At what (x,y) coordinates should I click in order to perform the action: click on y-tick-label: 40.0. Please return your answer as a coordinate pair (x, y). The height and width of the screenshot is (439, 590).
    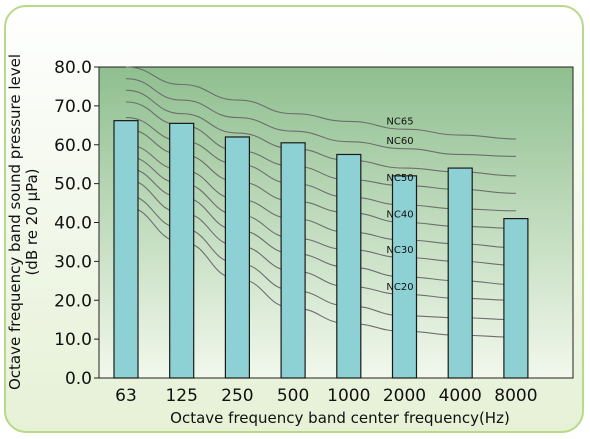
    Looking at the image, I should click on (73, 224).